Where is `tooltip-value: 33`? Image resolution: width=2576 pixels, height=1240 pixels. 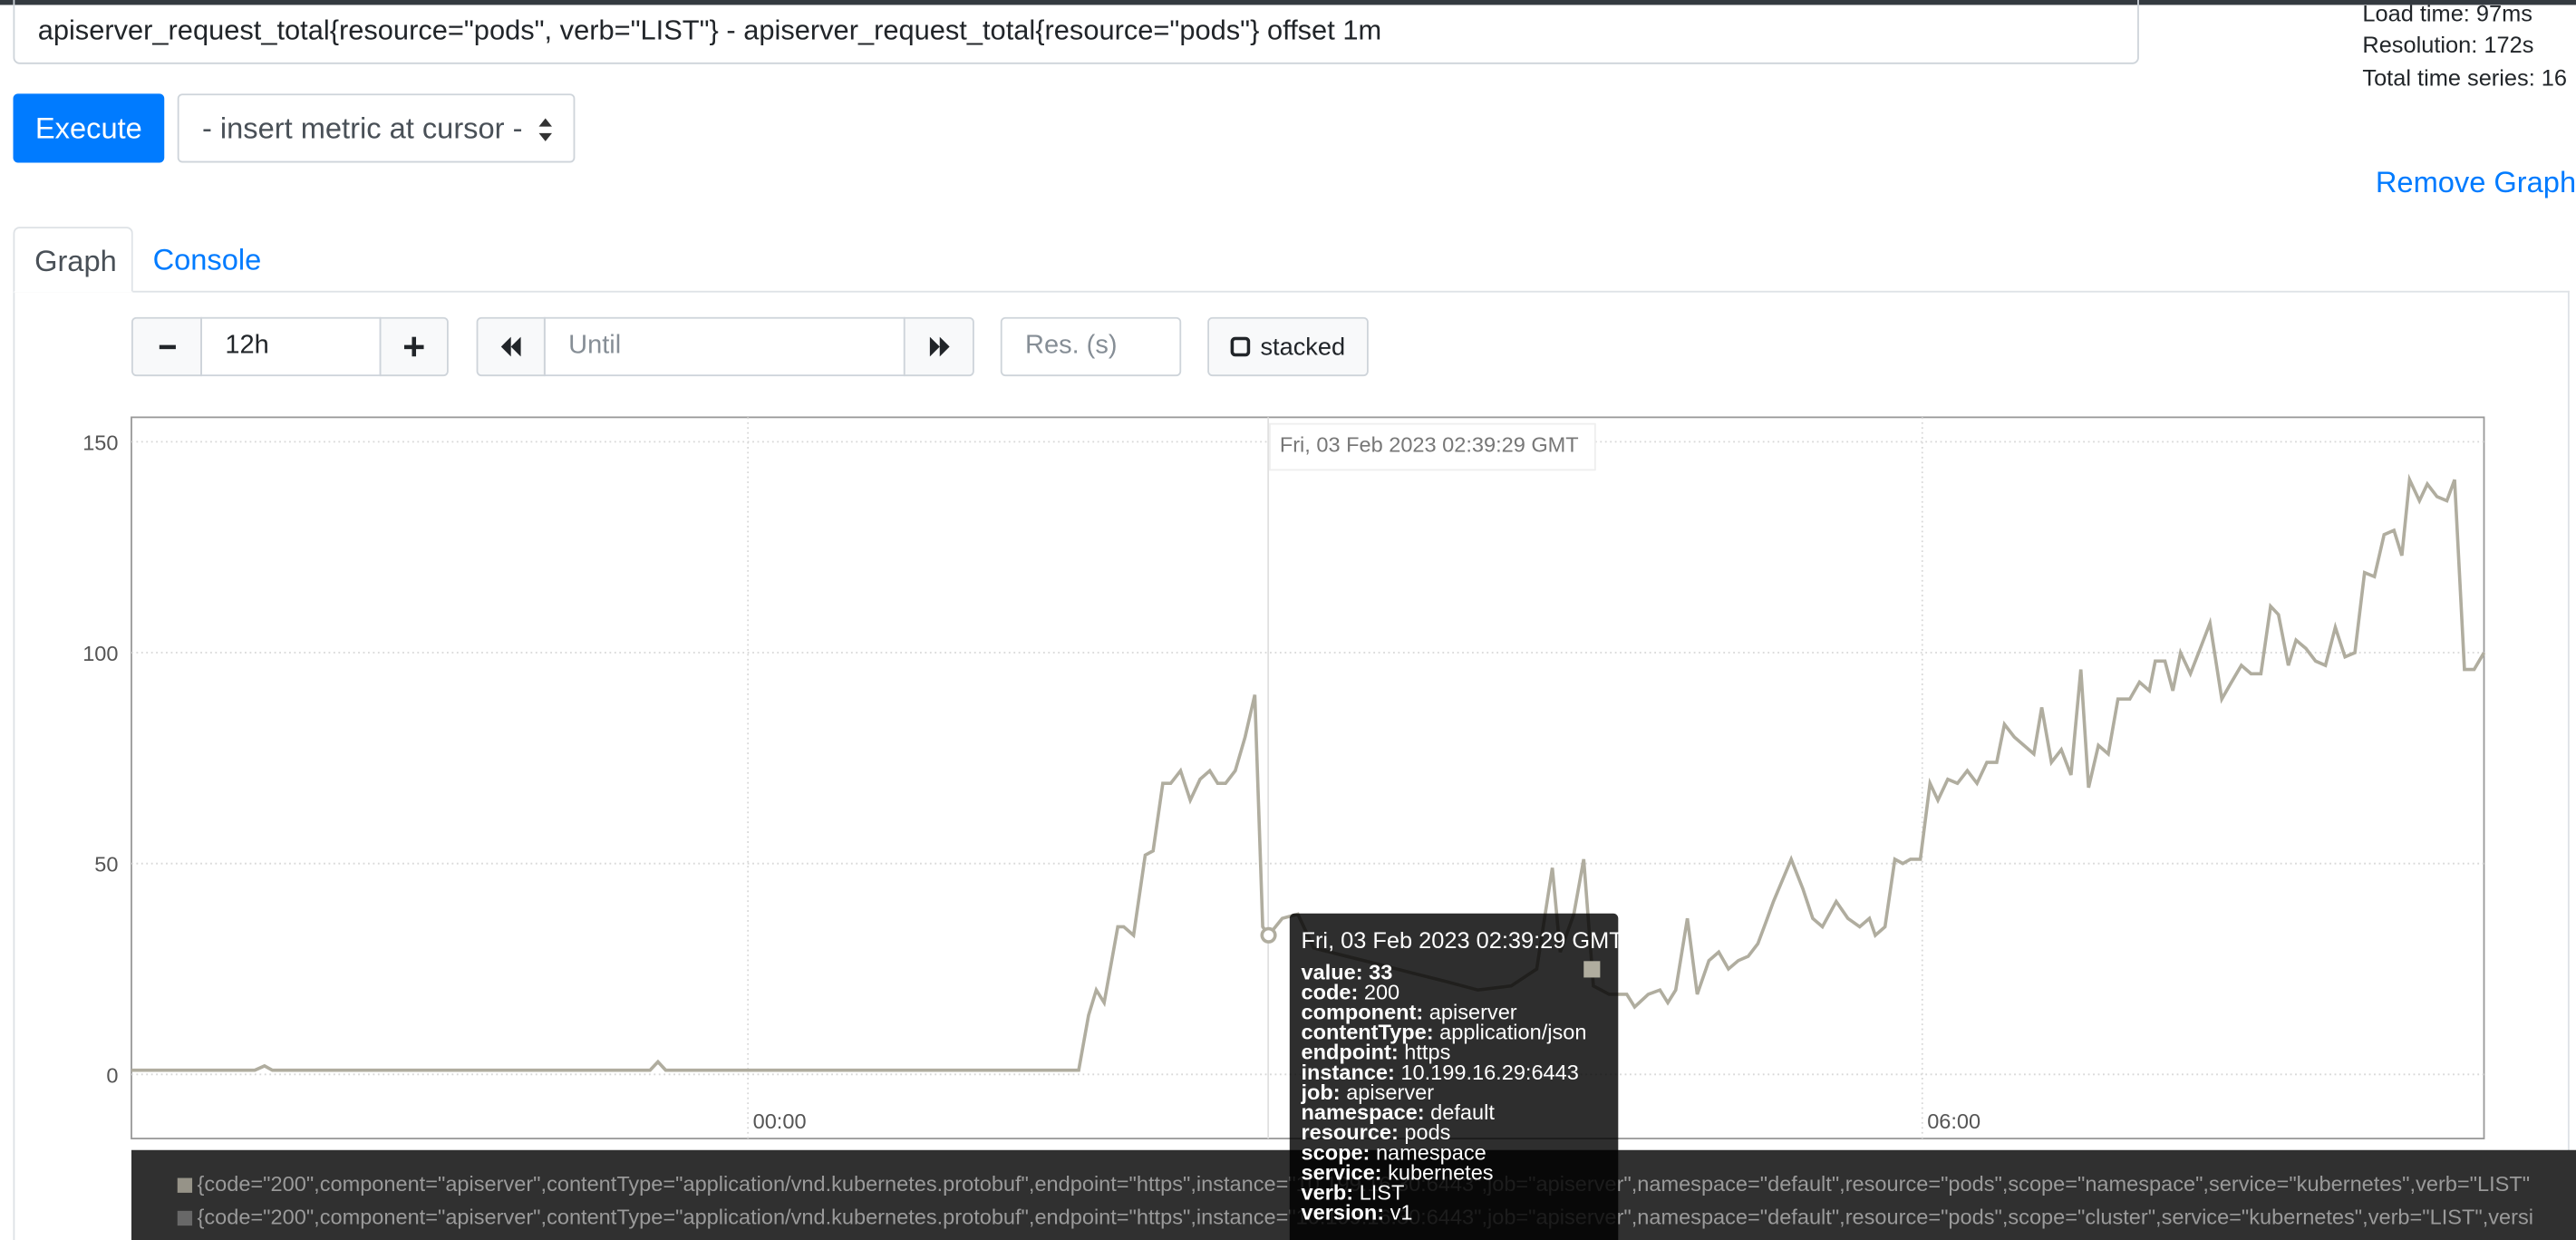
tooltip-value: 33 is located at coordinates (1380, 971).